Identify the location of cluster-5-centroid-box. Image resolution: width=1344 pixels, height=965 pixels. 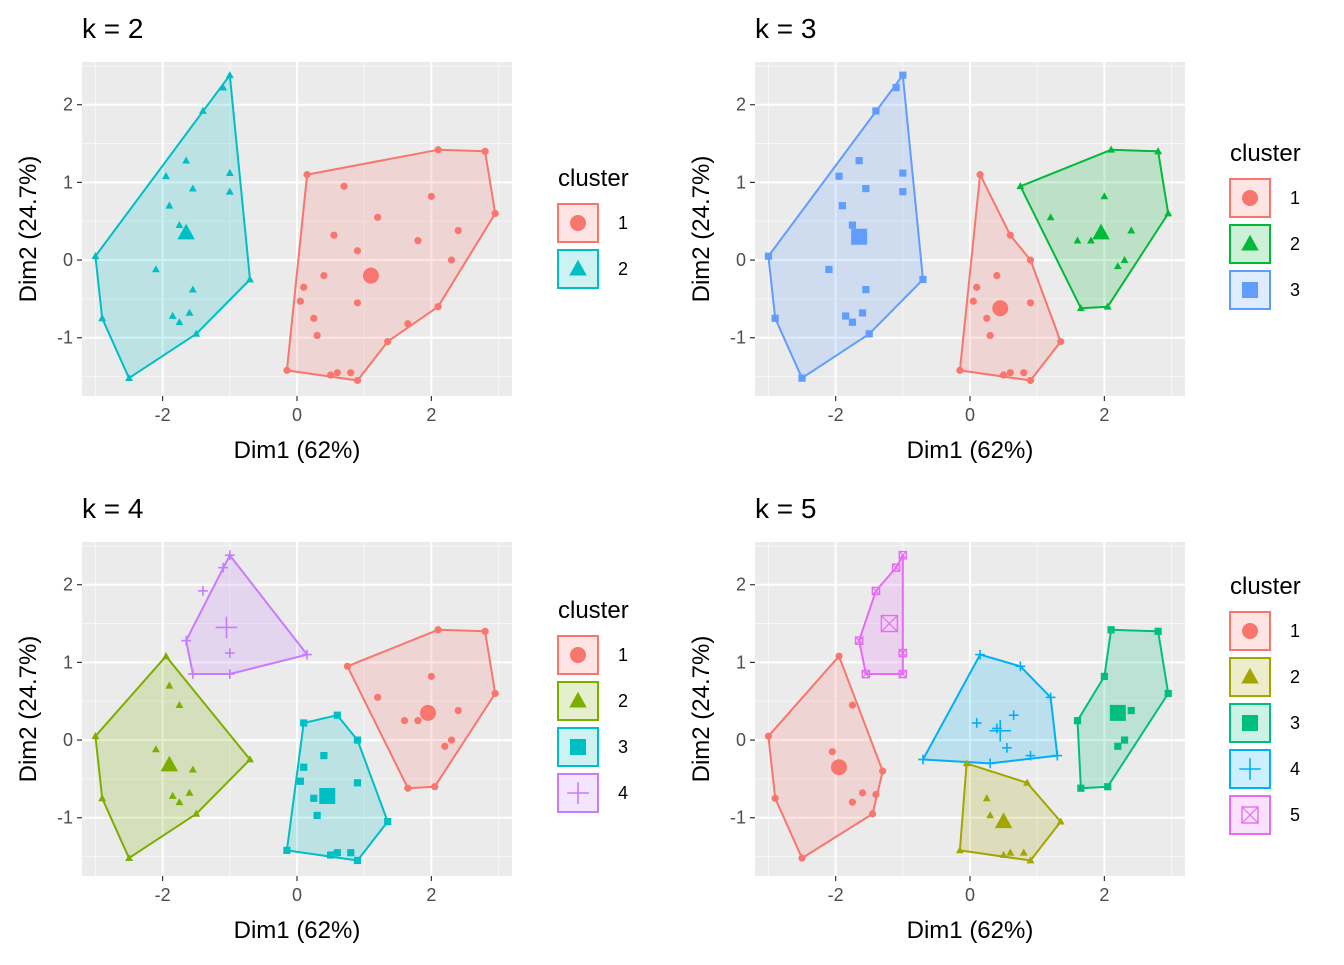
(889, 623).